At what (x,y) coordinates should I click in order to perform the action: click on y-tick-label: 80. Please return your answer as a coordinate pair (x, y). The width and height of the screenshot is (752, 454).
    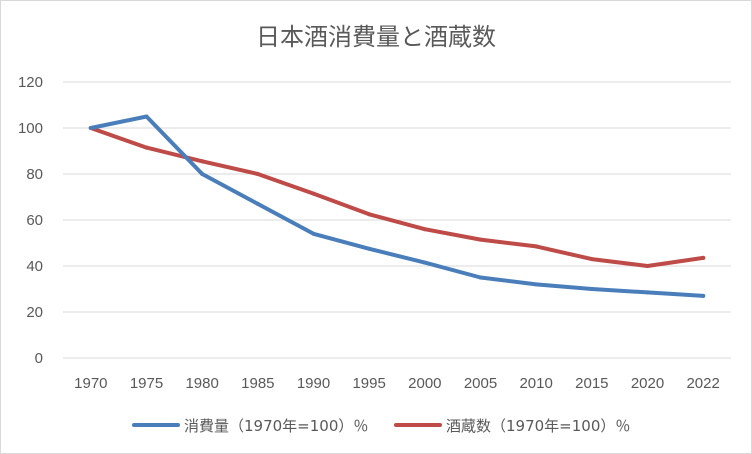
    Looking at the image, I should click on (34, 174).